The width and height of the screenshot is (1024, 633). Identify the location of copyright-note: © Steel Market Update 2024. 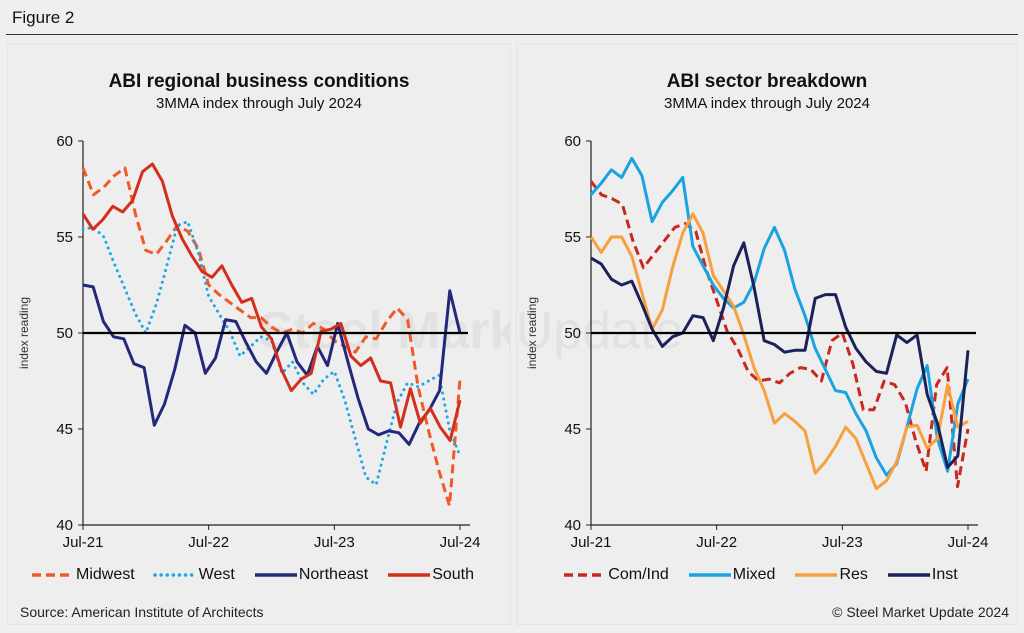
(920, 612).